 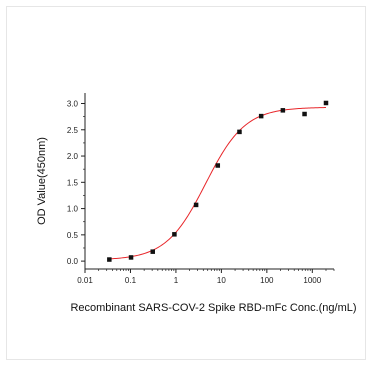 What do you see at coordinates (73, 182) in the screenshot?
I see `y-tick-label: 1.5` at bounding box center [73, 182].